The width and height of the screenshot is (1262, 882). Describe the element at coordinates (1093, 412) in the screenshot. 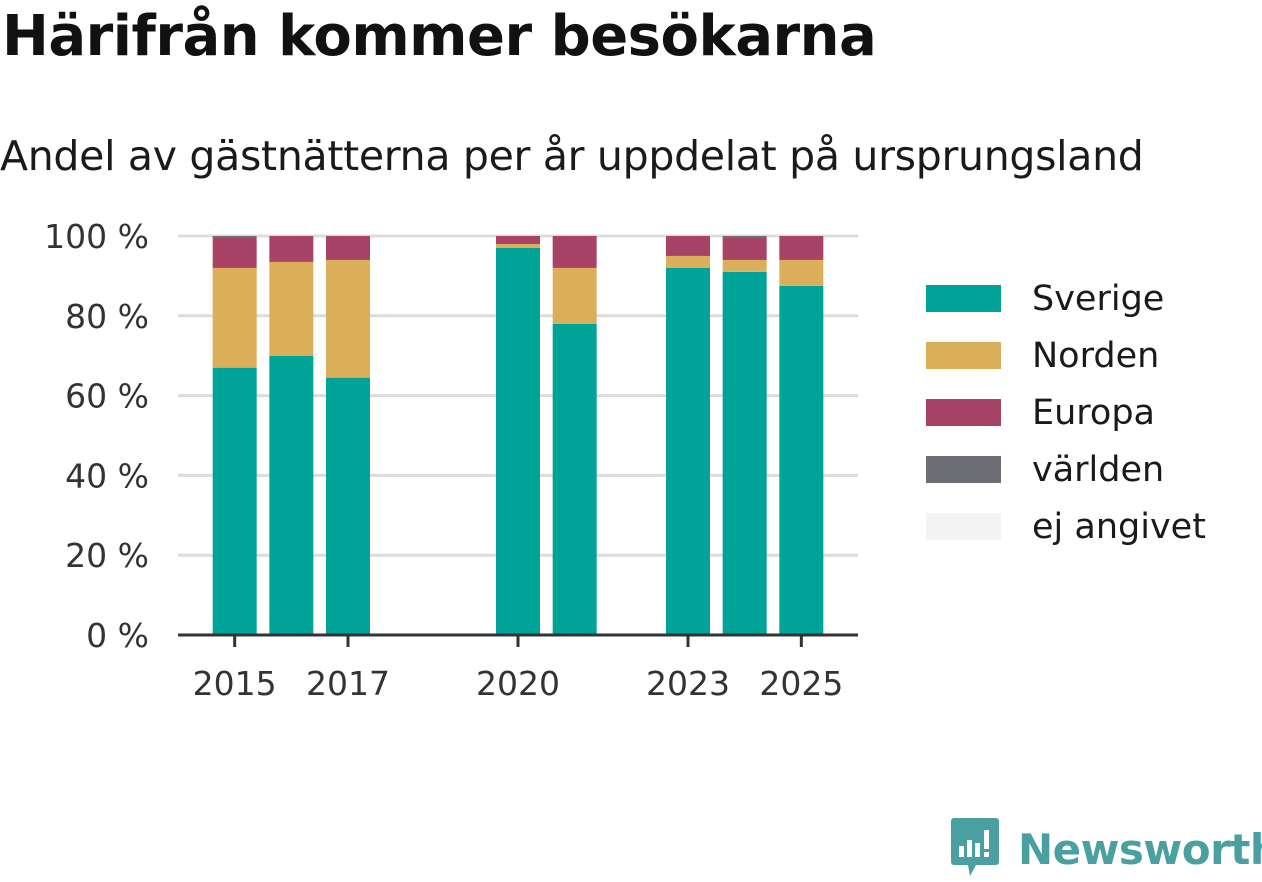

I see `legend-label-europa: Europa` at that location.